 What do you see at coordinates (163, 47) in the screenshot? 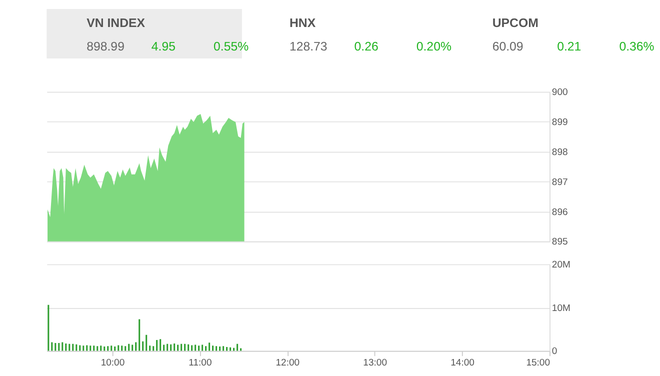
I see `text: 4.95` at bounding box center [163, 47].